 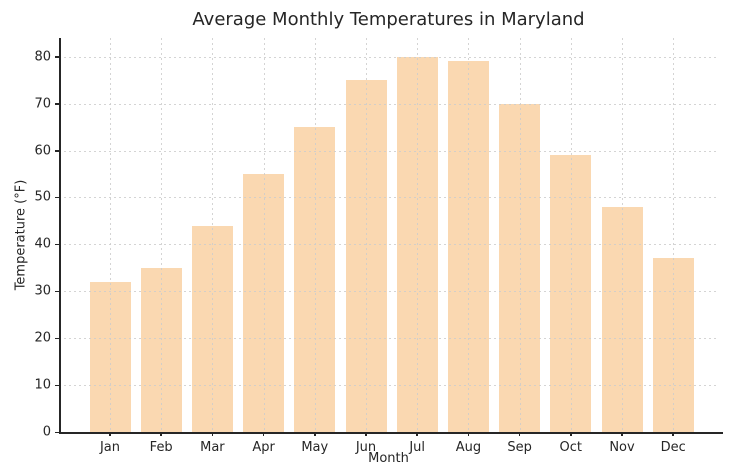 I want to click on y-tick-label-30: 30, so click(x=42, y=291).